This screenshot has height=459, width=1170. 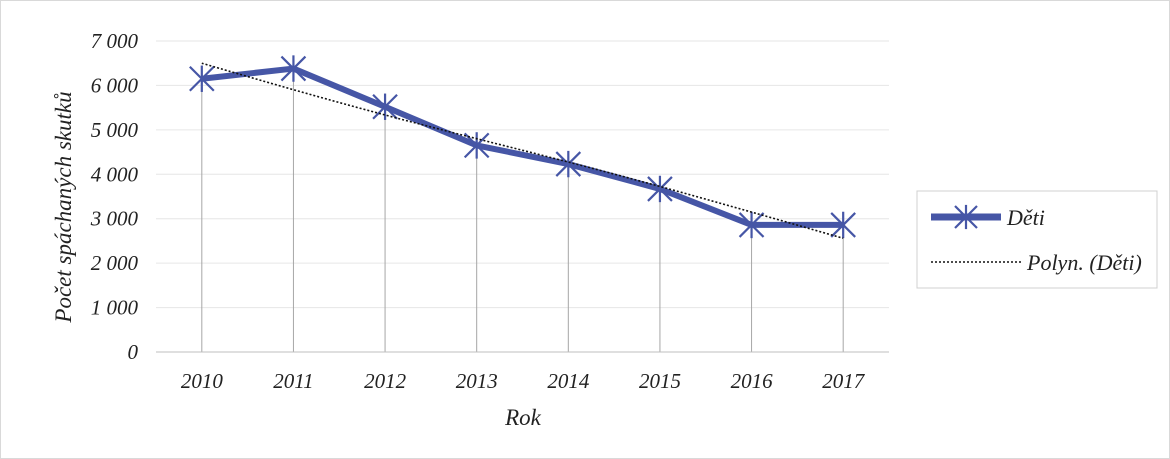 I want to click on y-tick-label: 0, so click(x=133, y=352).